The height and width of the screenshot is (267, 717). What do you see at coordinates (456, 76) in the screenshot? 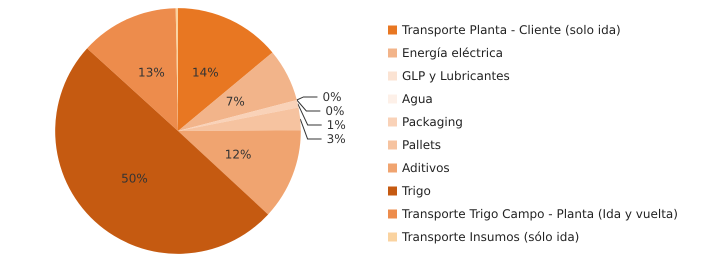
I see `legend-label: GLP y Lubricantes` at bounding box center [456, 76].